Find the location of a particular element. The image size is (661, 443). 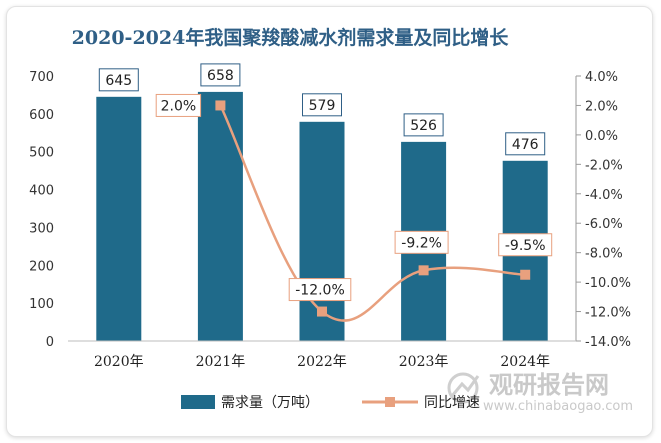

y2-tick-label: -14.0% is located at coordinates (608, 342).